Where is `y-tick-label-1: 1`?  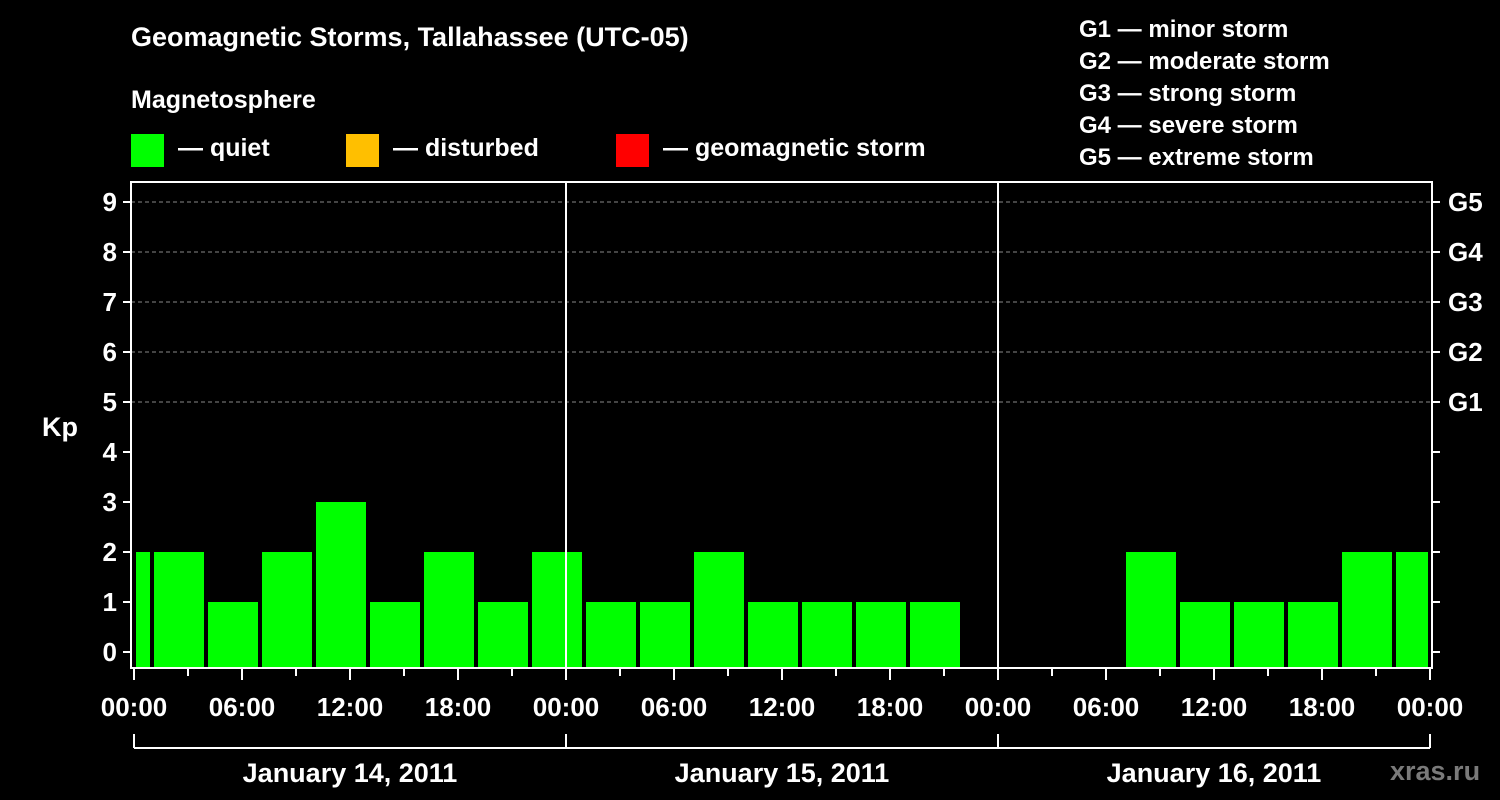 y-tick-label-1: 1 is located at coordinates (110, 602).